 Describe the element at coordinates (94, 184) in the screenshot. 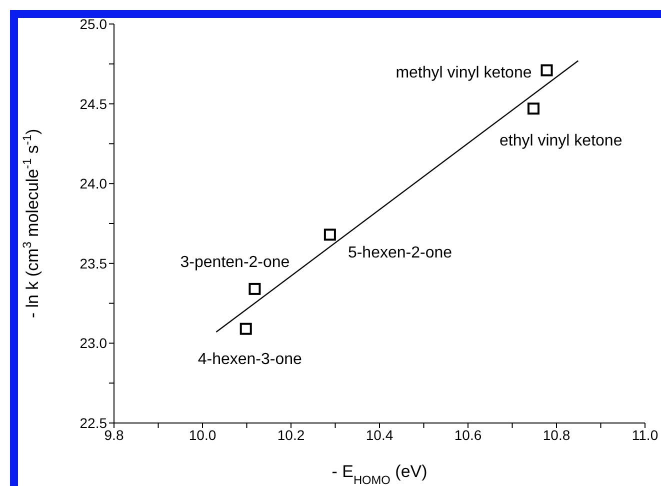

I see `y-tick-label: 24.0` at that location.